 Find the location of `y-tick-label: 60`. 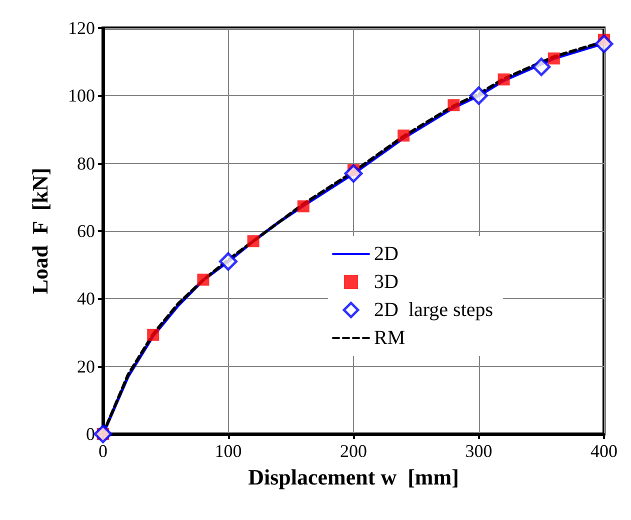

y-tick-label: 60 is located at coordinates (86, 231).